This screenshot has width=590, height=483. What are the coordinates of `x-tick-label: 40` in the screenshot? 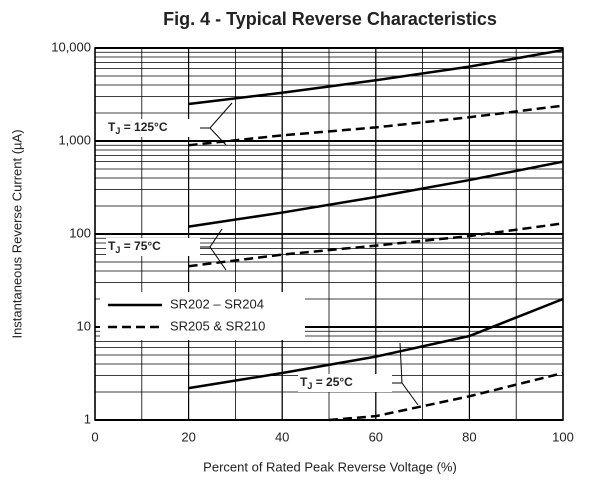 It's located at (282, 436).